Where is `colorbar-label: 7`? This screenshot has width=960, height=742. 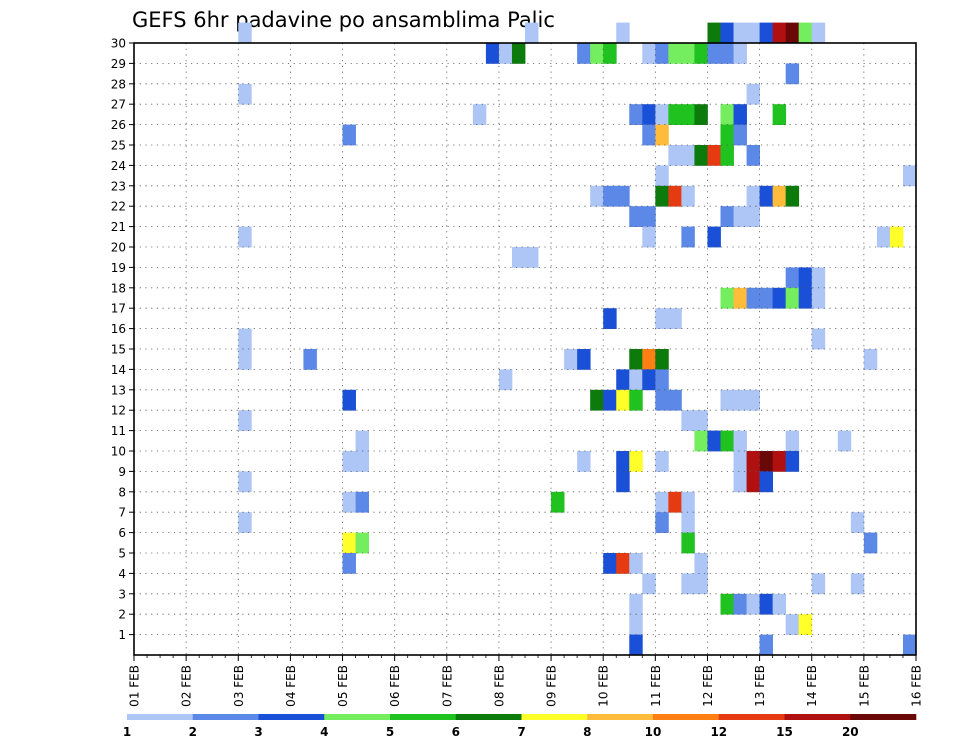
colorbar-label: 7 is located at coordinates (521, 732).